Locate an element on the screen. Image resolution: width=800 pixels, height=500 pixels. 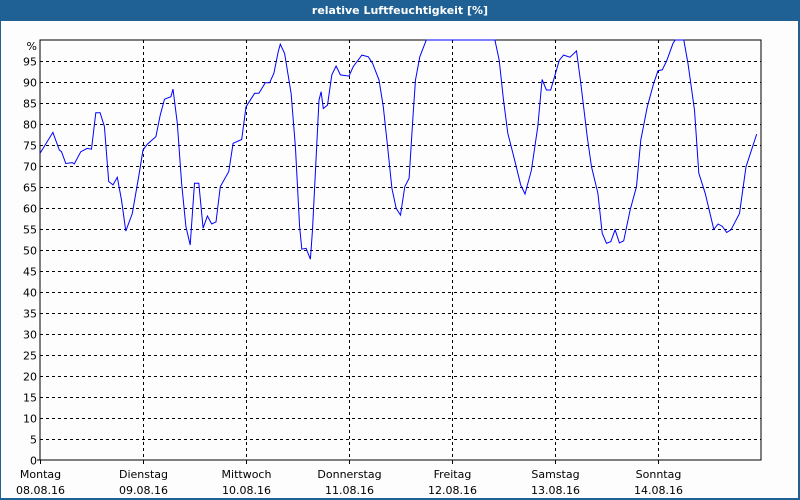
x-tick-date-label: 09.08.16 is located at coordinates (143, 490).